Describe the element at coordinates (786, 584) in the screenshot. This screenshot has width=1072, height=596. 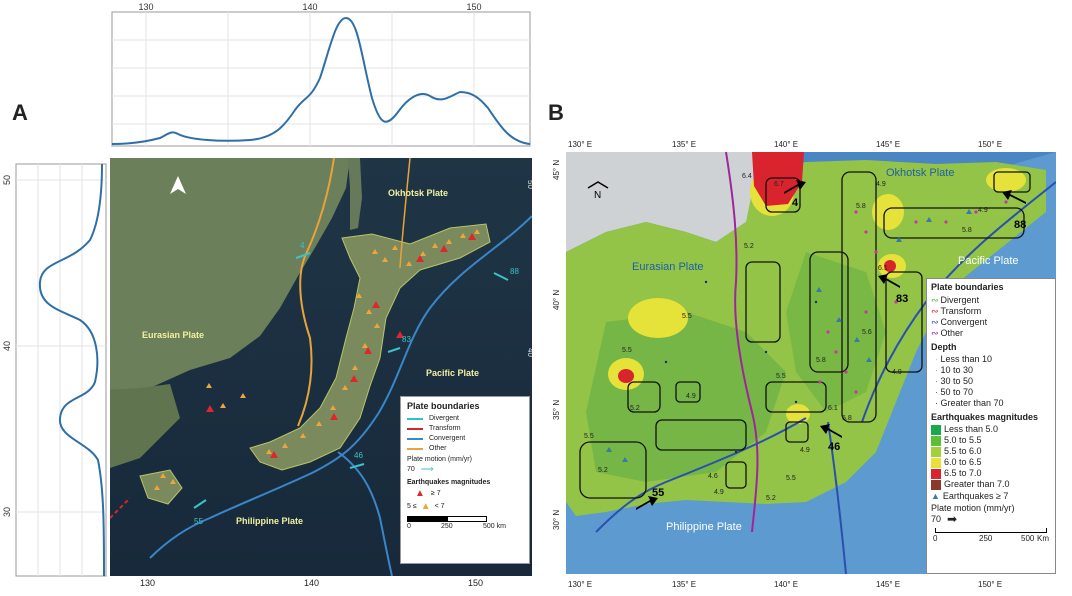
I see `b-bottom-tick-140: 140° E` at that location.